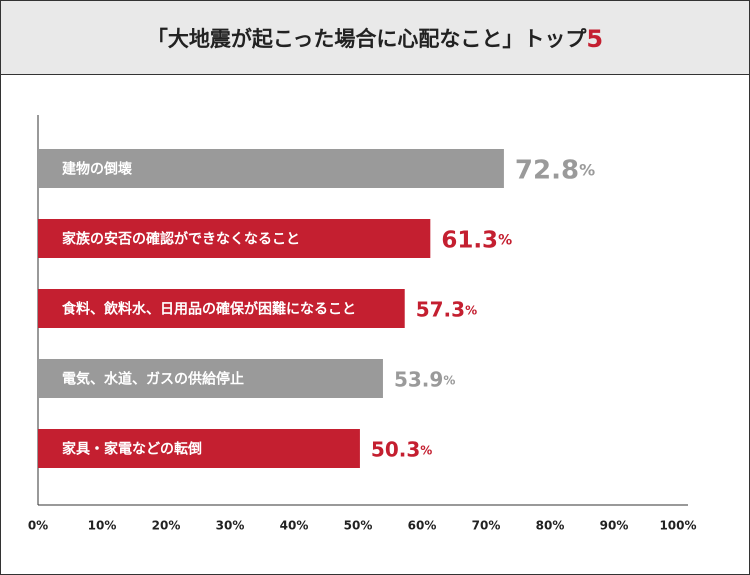 The image size is (750, 575). Describe the element at coordinates (102, 526) in the screenshot. I see `x-tick-label: 10%` at that location.